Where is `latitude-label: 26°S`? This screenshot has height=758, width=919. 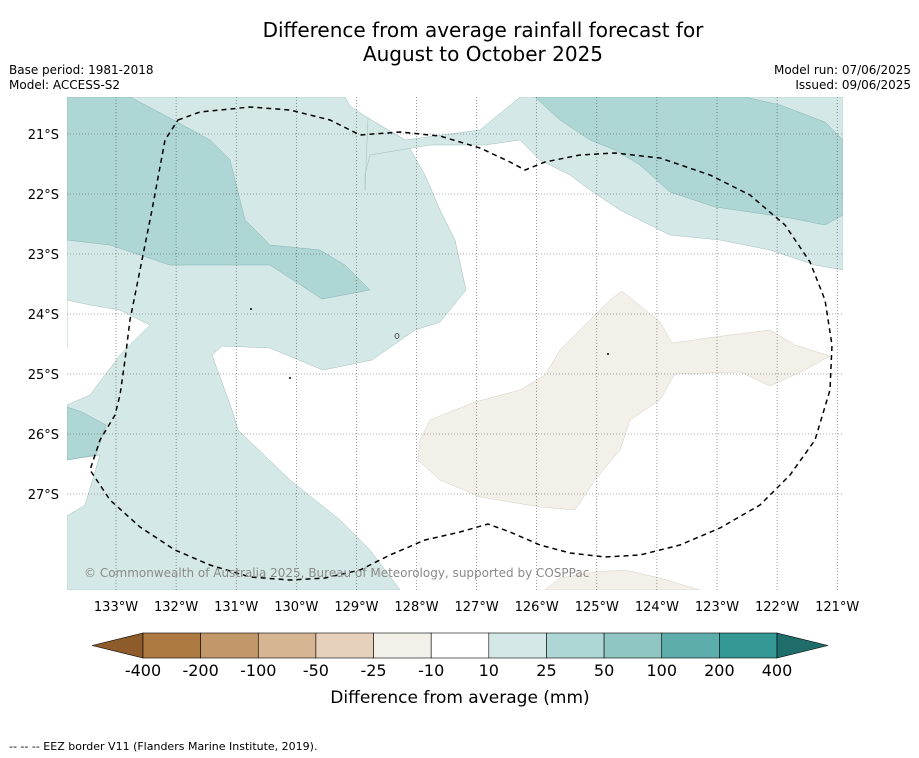
latitude-label: 26°S is located at coordinates (43, 435).